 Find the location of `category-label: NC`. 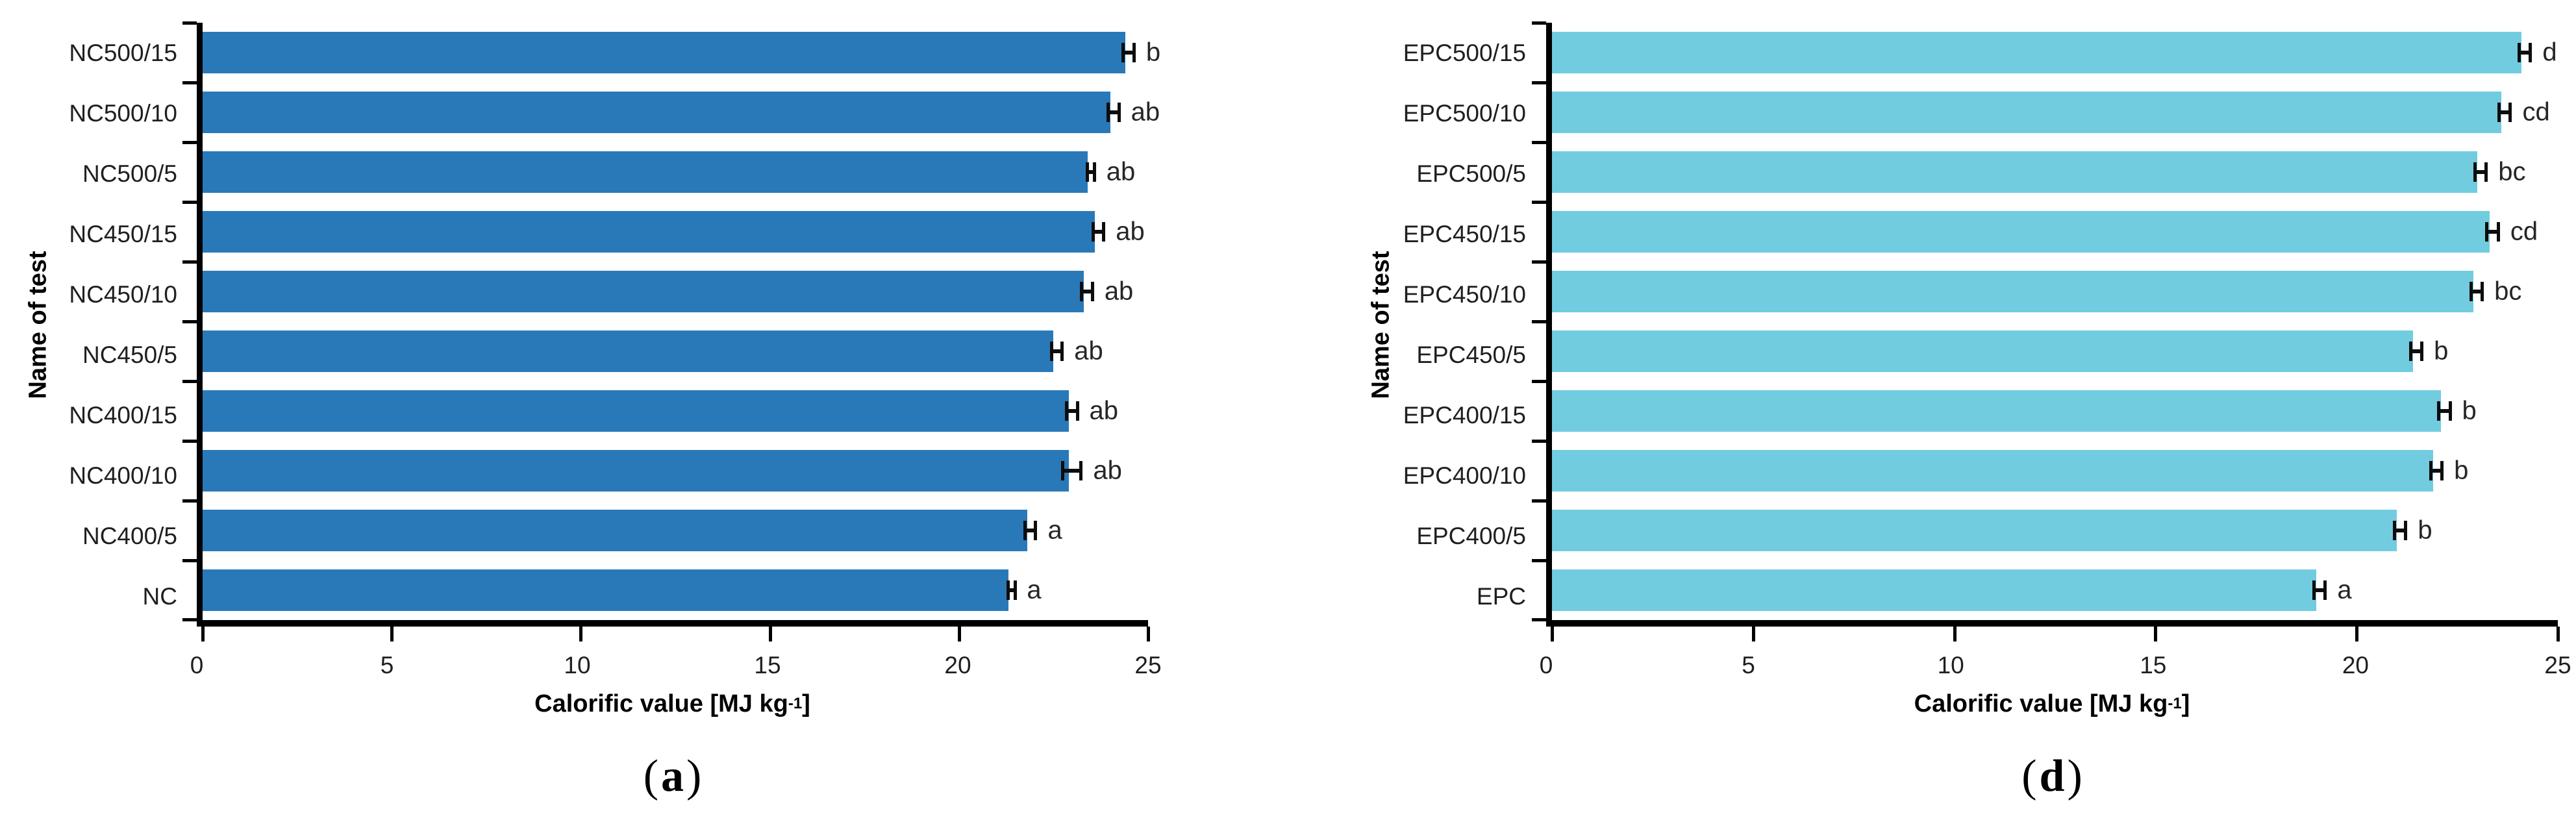

category-label: NC is located at coordinates (159, 596).